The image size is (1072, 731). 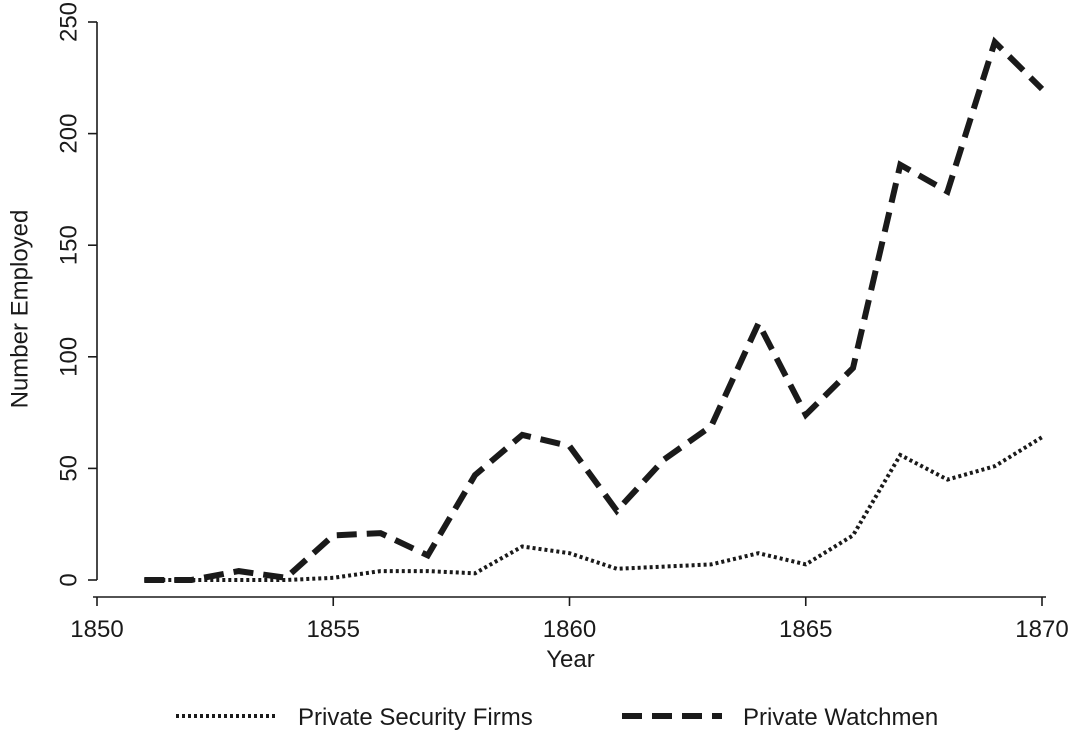 What do you see at coordinates (69, 134) in the screenshot?
I see `y-tick-label: 200` at bounding box center [69, 134].